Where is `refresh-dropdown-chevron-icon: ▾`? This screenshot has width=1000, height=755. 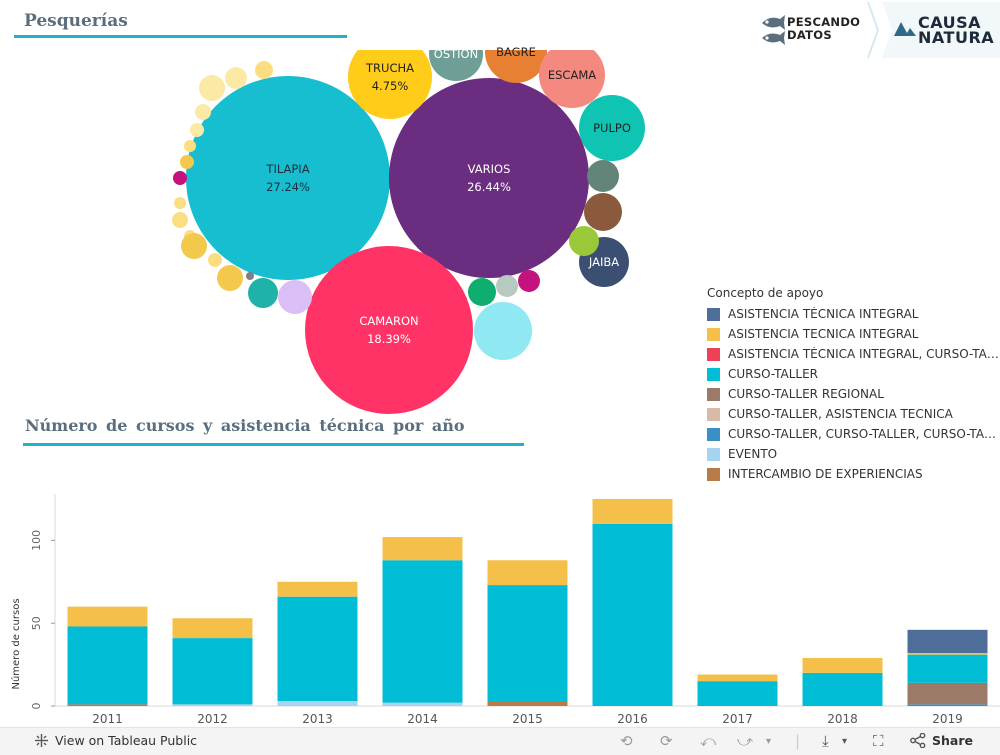
refresh-dropdown-chevron-icon: ▾ is located at coordinates (769, 741).